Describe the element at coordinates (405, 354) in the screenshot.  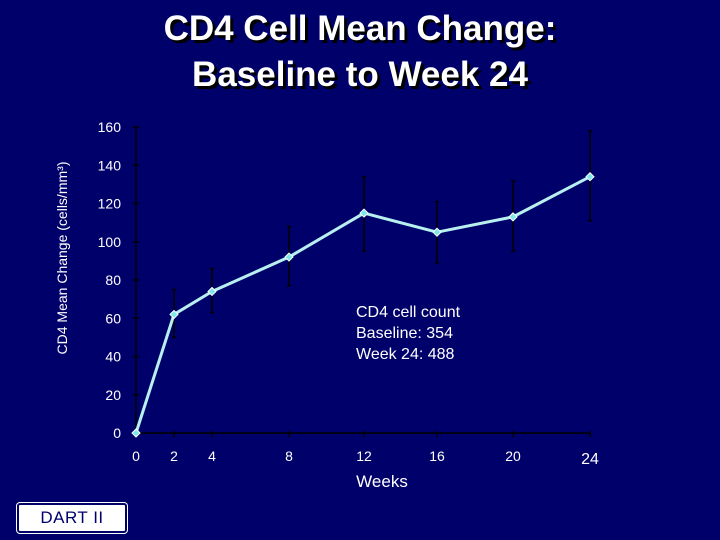
I see `annotation-line-3: Week 24: 488` at that location.